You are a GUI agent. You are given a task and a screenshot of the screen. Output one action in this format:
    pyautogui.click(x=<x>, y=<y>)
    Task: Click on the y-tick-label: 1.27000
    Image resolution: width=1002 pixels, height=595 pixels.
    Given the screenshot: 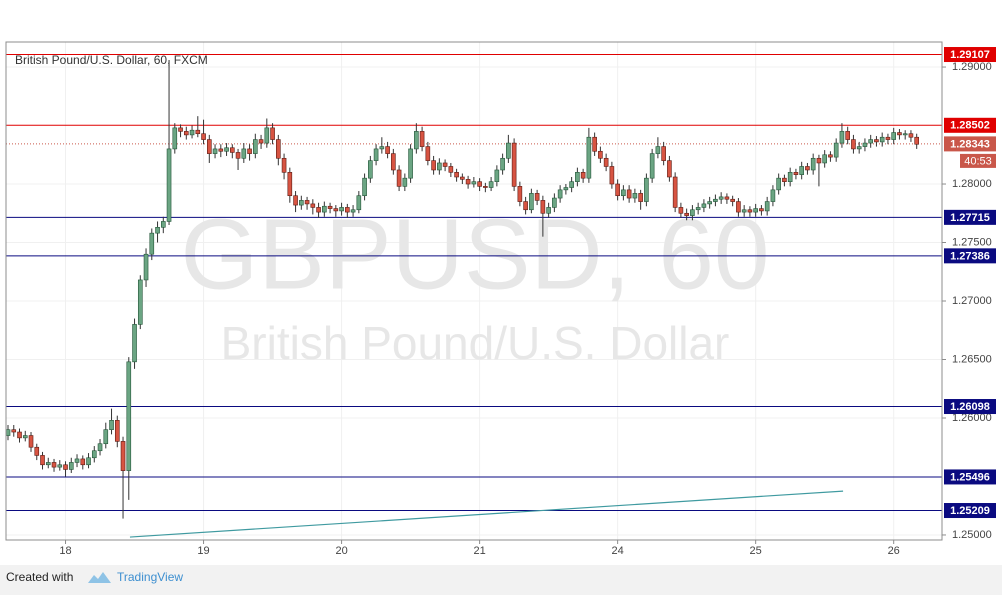 What is the action you would take?
    pyautogui.click(x=972, y=301)
    